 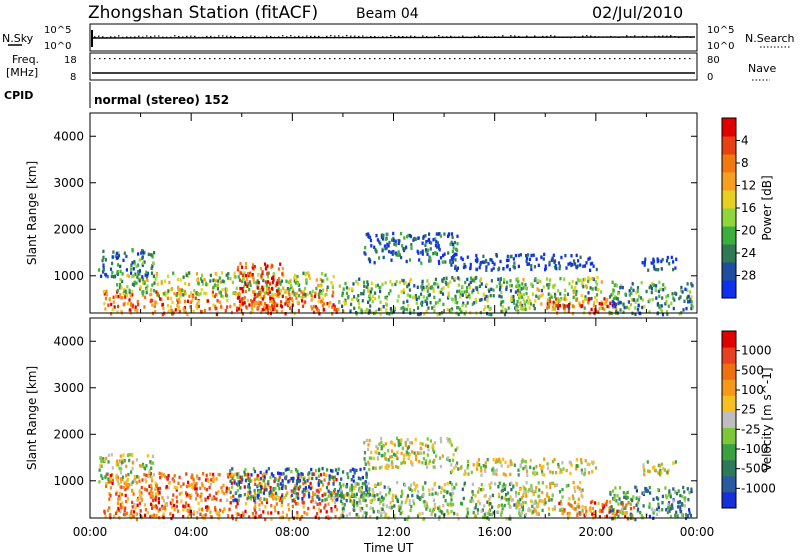 I want to click on y-tick-label: 1000, so click(x=68, y=481).